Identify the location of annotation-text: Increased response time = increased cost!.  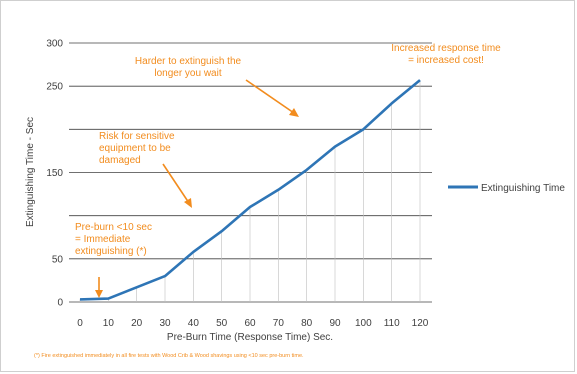
(446, 54).